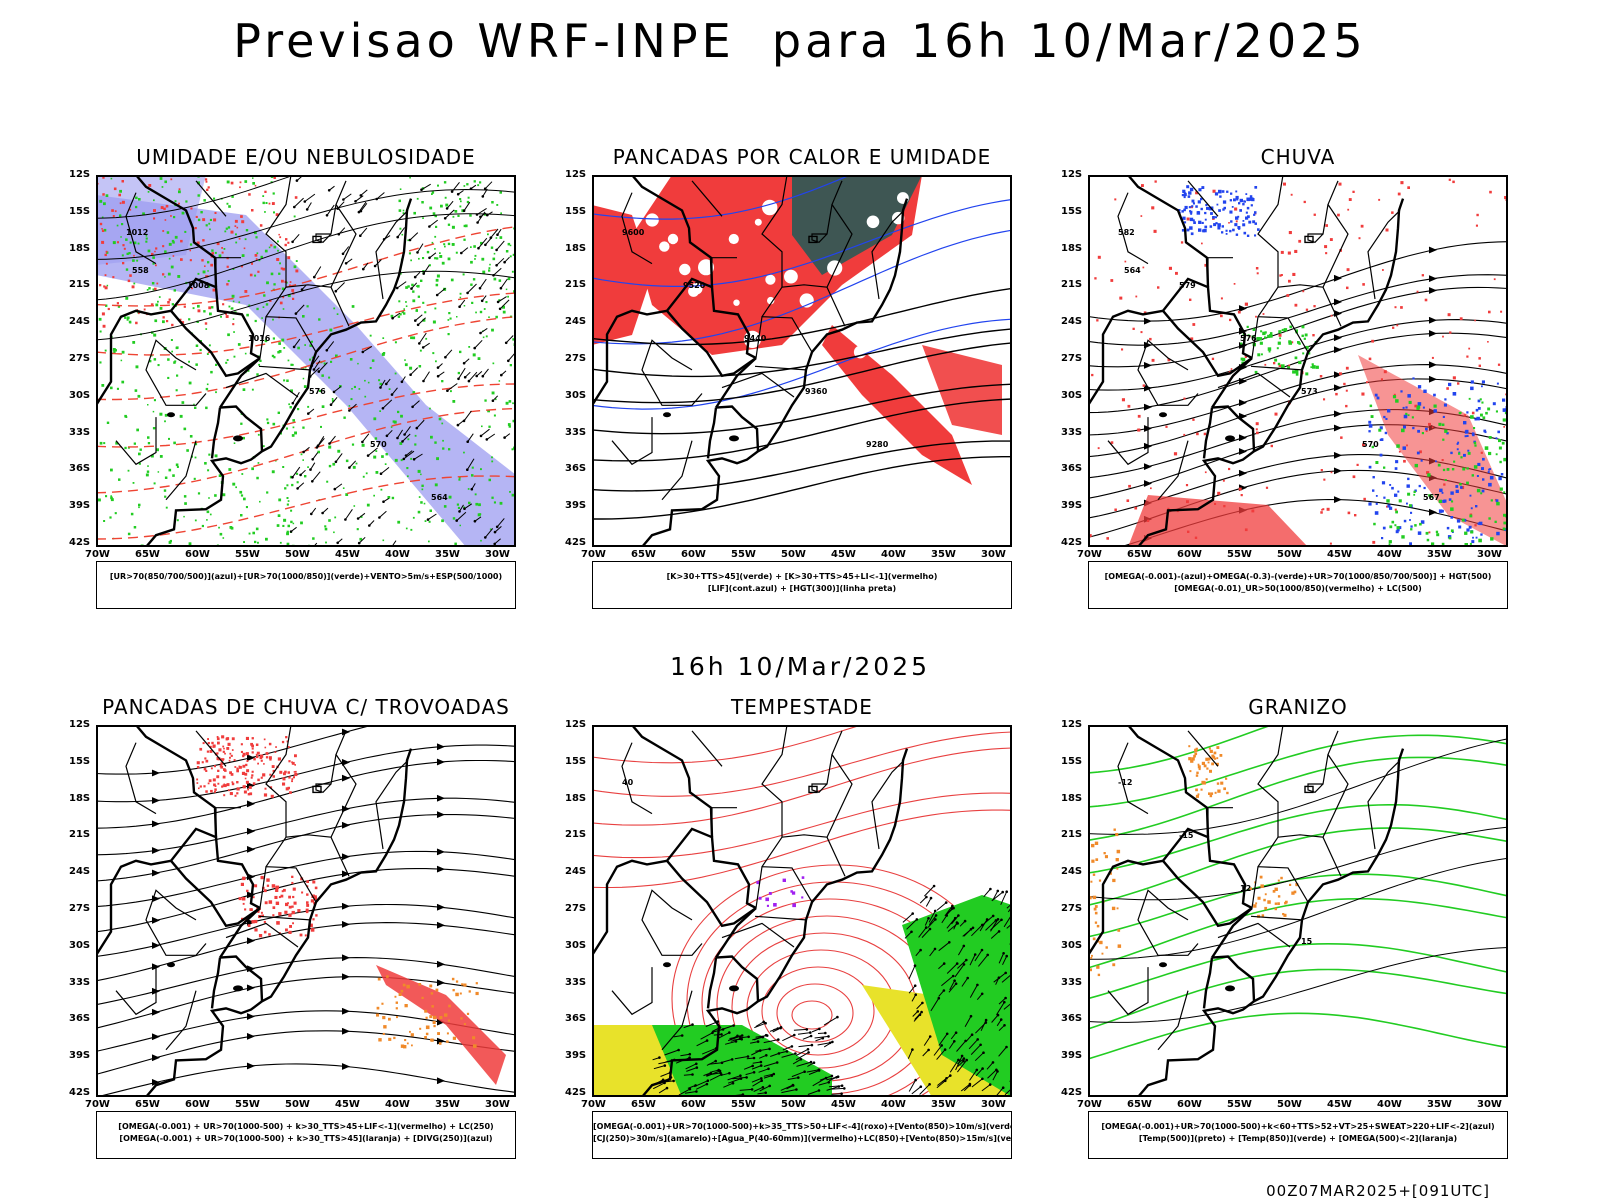 The height and width of the screenshot is (1200, 1600). I want to click on contour-label: 1008, so click(198, 285).